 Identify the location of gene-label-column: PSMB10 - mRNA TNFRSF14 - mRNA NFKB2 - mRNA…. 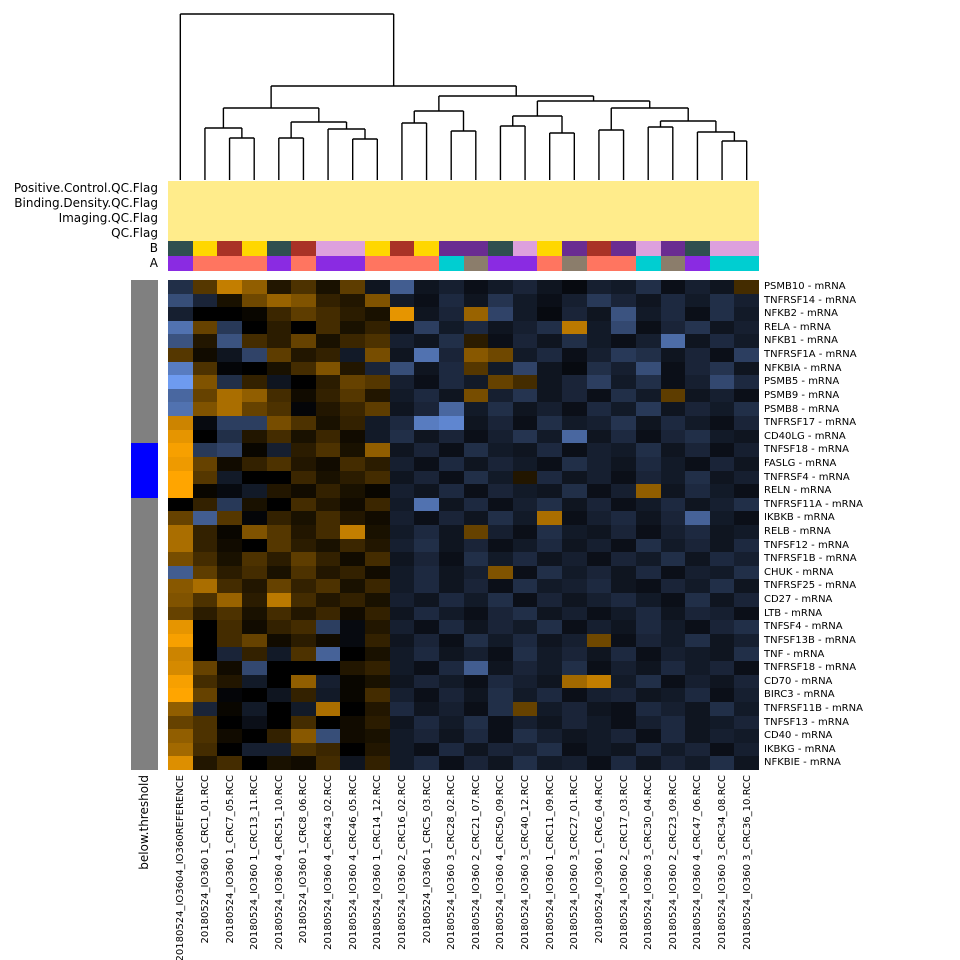
(859, 525).